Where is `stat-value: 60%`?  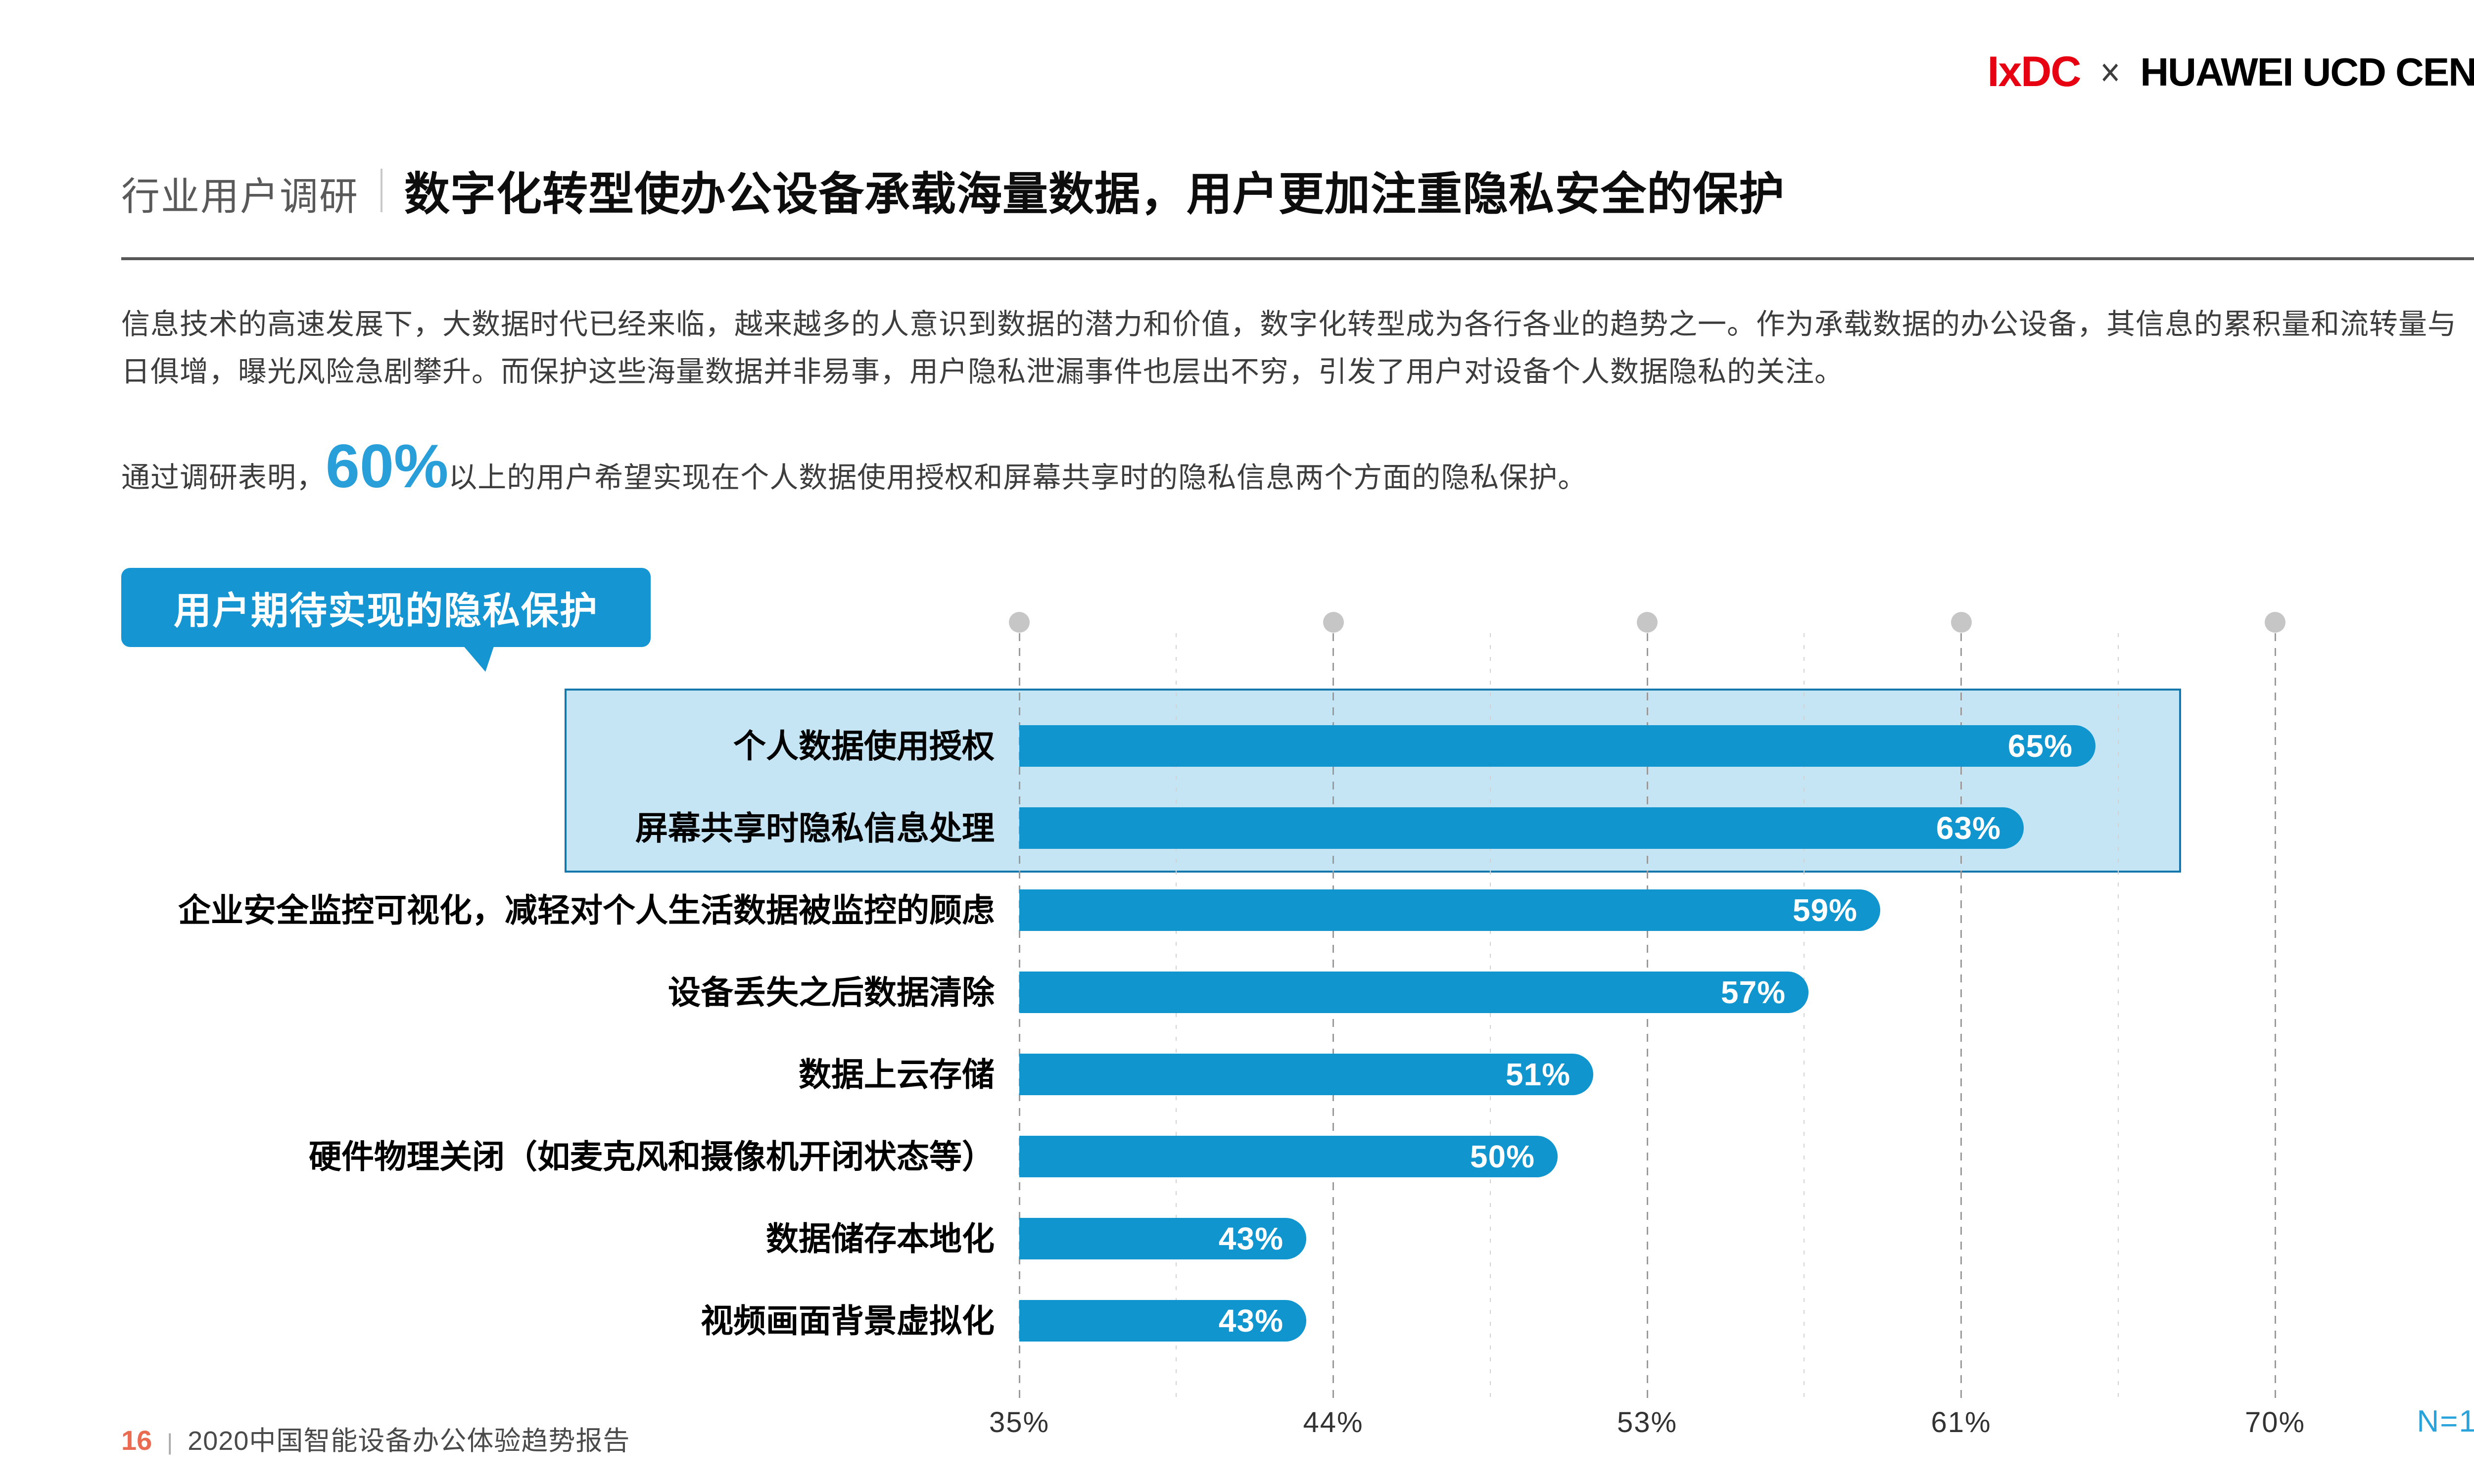 stat-value: 60% is located at coordinates (388, 466).